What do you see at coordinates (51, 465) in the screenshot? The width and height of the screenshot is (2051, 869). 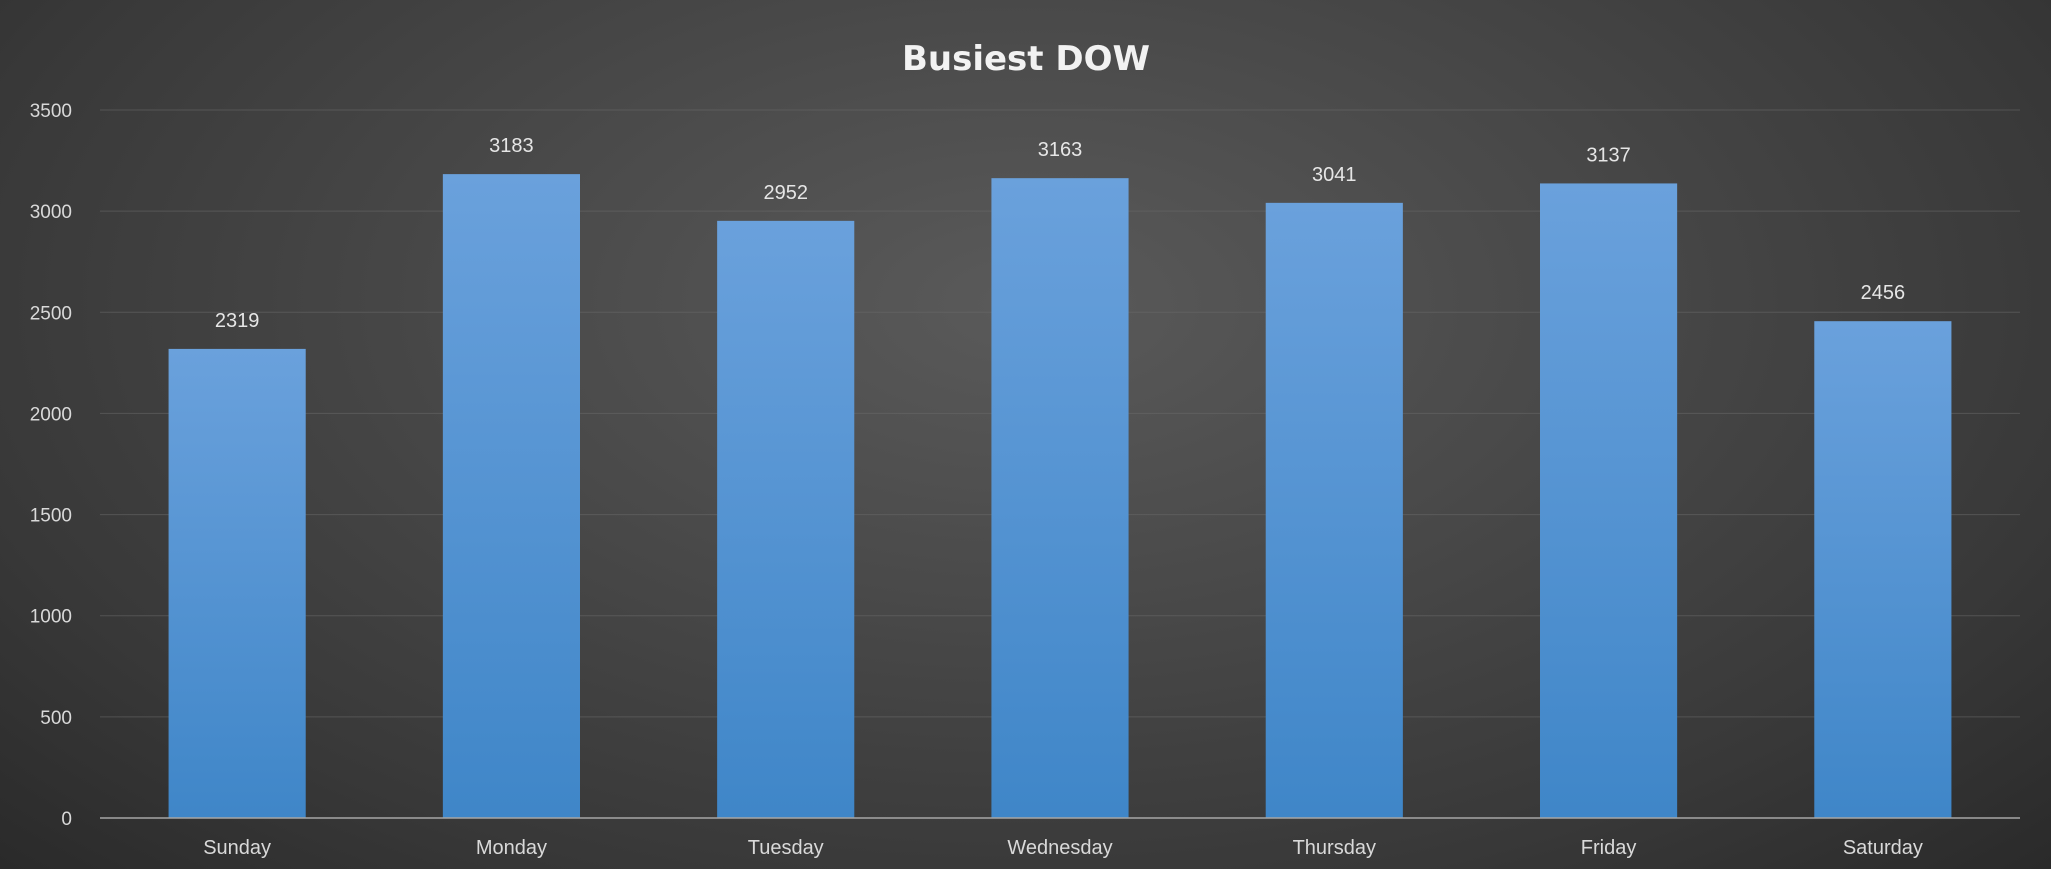 I see `y-axis-ticks: 0 500 1000 1500 2000 2500 3000 3500` at bounding box center [51, 465].